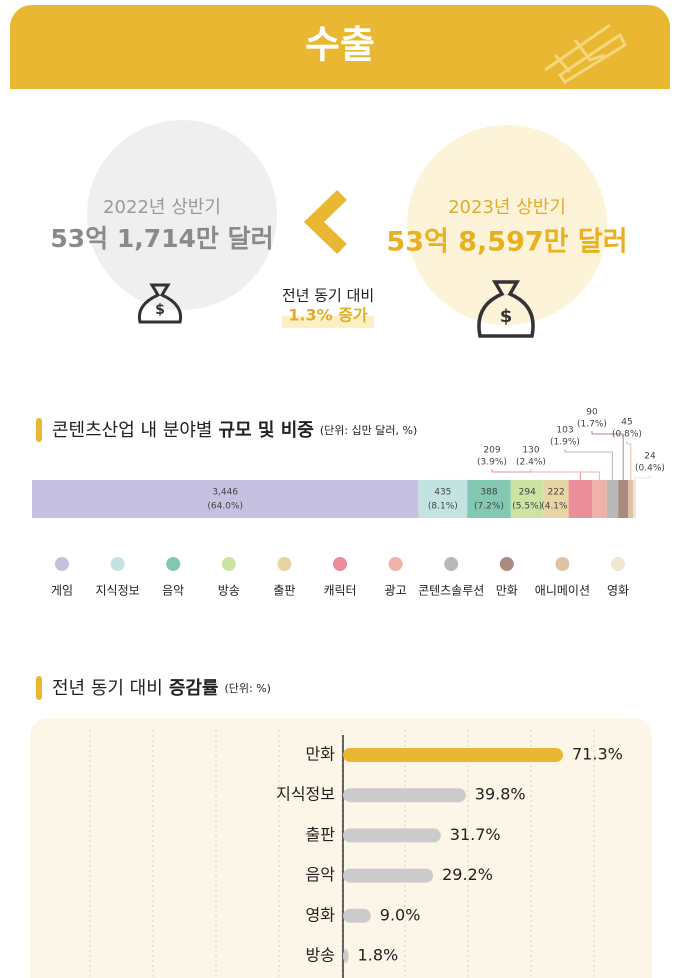  What do you see at coordinates (565, 443) in the screenshot?
I see `share-label: (1.9%)` at bounding box center [565, 443].